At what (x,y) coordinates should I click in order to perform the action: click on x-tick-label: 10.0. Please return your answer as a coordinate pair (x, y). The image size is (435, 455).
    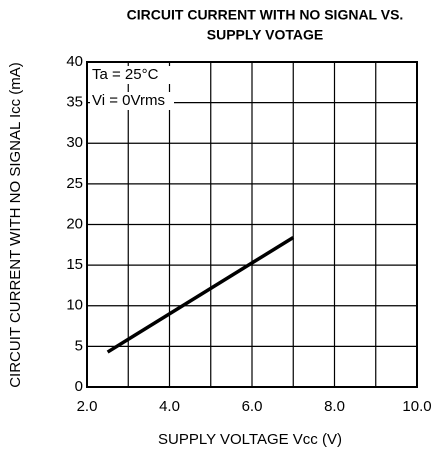
    Looking at the image, I should click on (416, 406).